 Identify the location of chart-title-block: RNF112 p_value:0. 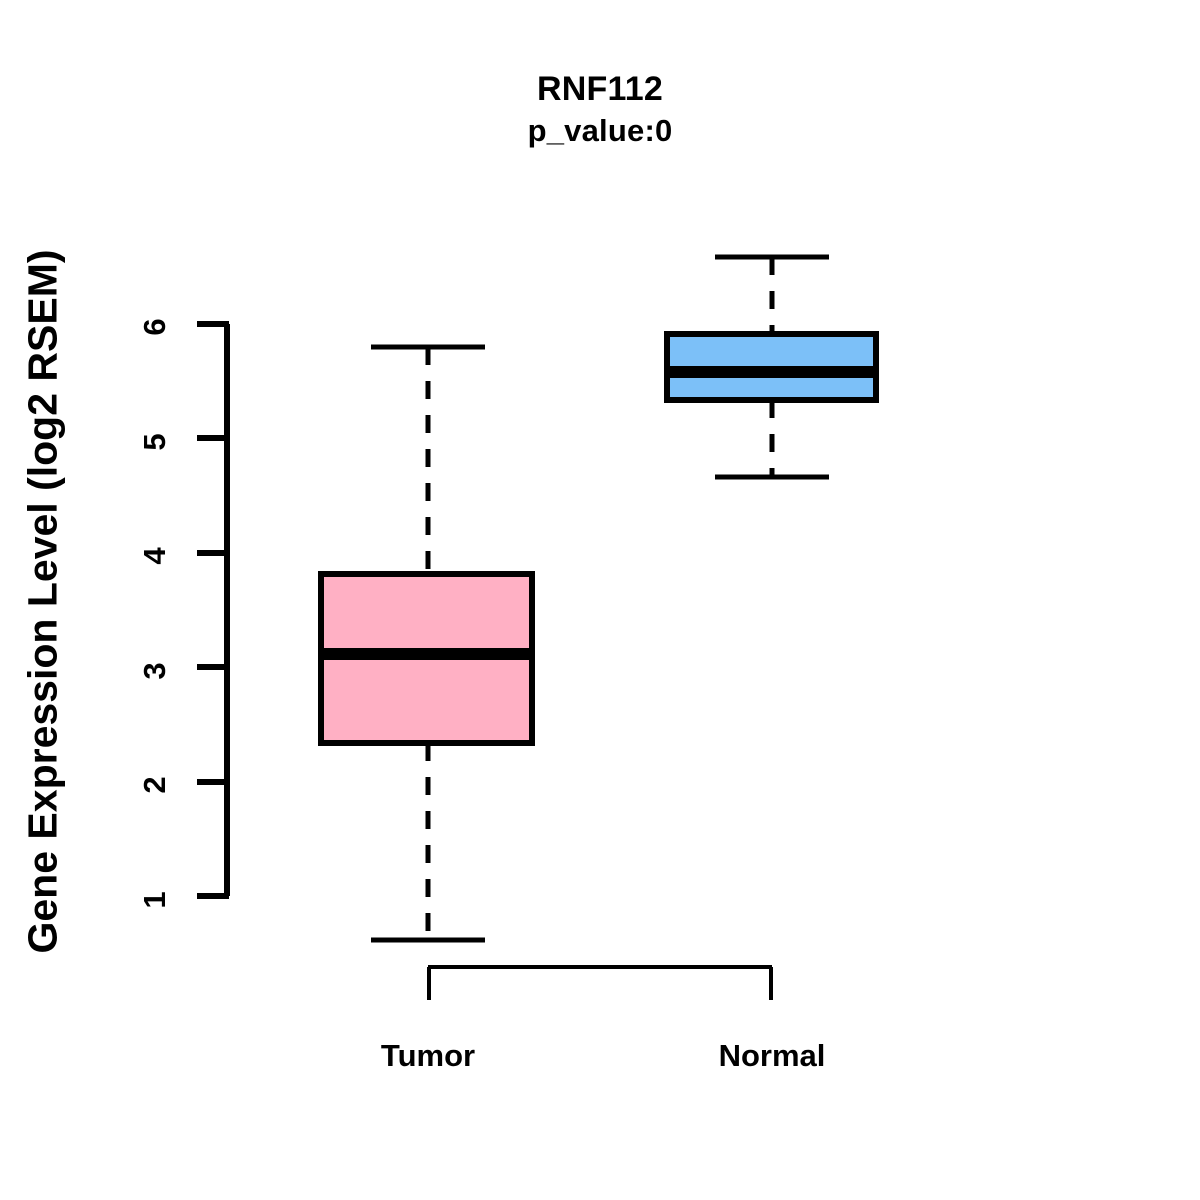
(600, 109).